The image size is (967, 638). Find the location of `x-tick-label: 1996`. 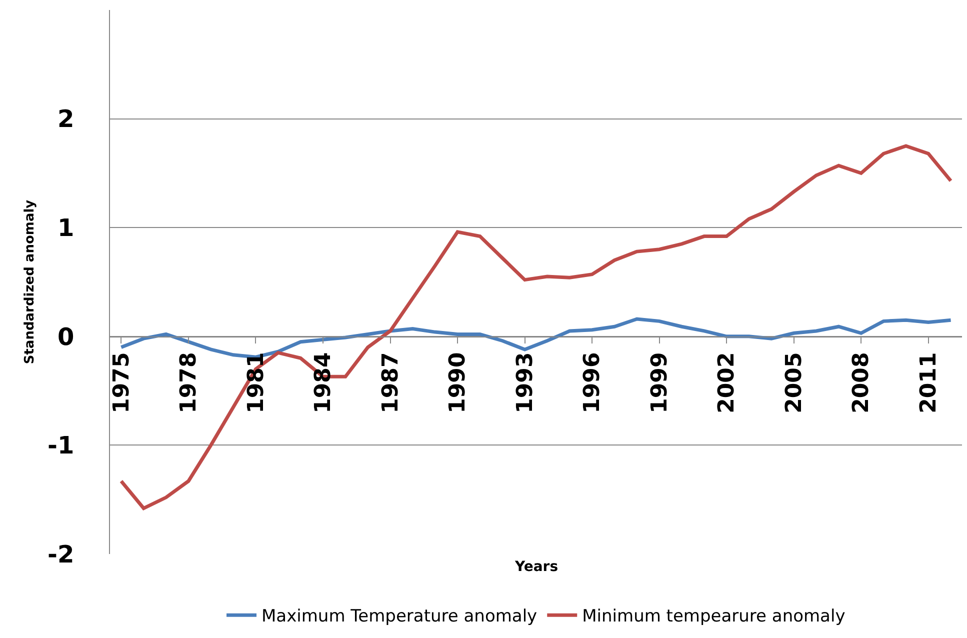

x-tick-label: 1996 is located at coordinates (593, 383).